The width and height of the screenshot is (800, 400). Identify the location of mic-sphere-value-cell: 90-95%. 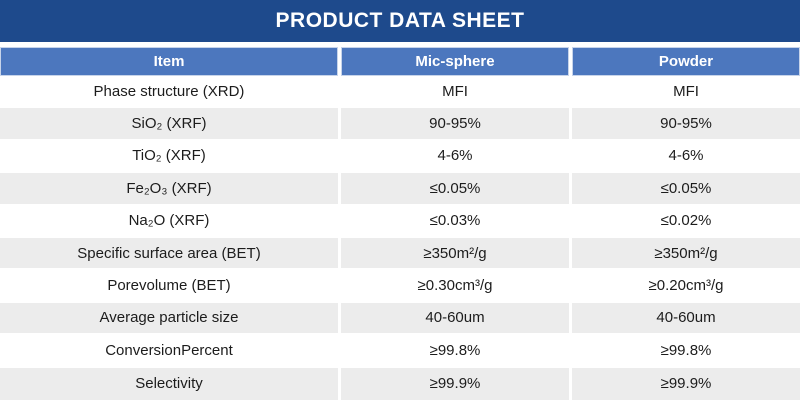
(455, 123).